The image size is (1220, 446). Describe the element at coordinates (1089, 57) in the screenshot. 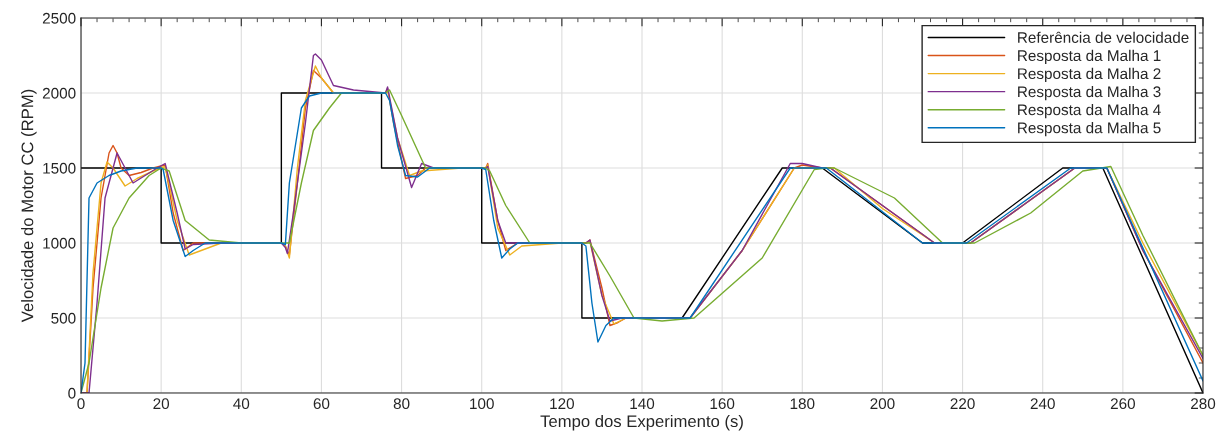

I see `legend-label: Resposta da Malha 1` at that location.